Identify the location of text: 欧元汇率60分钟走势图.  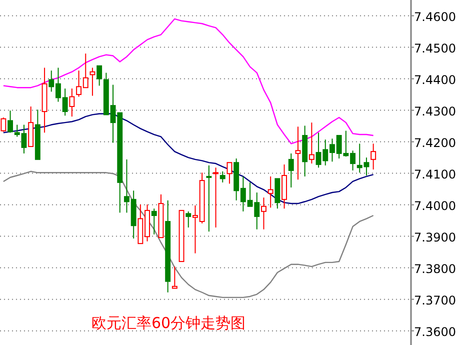
(168, 323).